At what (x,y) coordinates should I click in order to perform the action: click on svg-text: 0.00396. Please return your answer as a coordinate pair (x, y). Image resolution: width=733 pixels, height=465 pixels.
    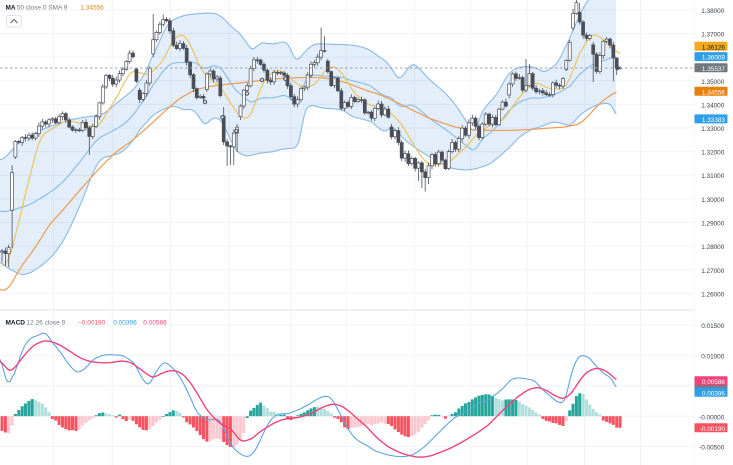
    Looking at the image, I should click on (714, 393).